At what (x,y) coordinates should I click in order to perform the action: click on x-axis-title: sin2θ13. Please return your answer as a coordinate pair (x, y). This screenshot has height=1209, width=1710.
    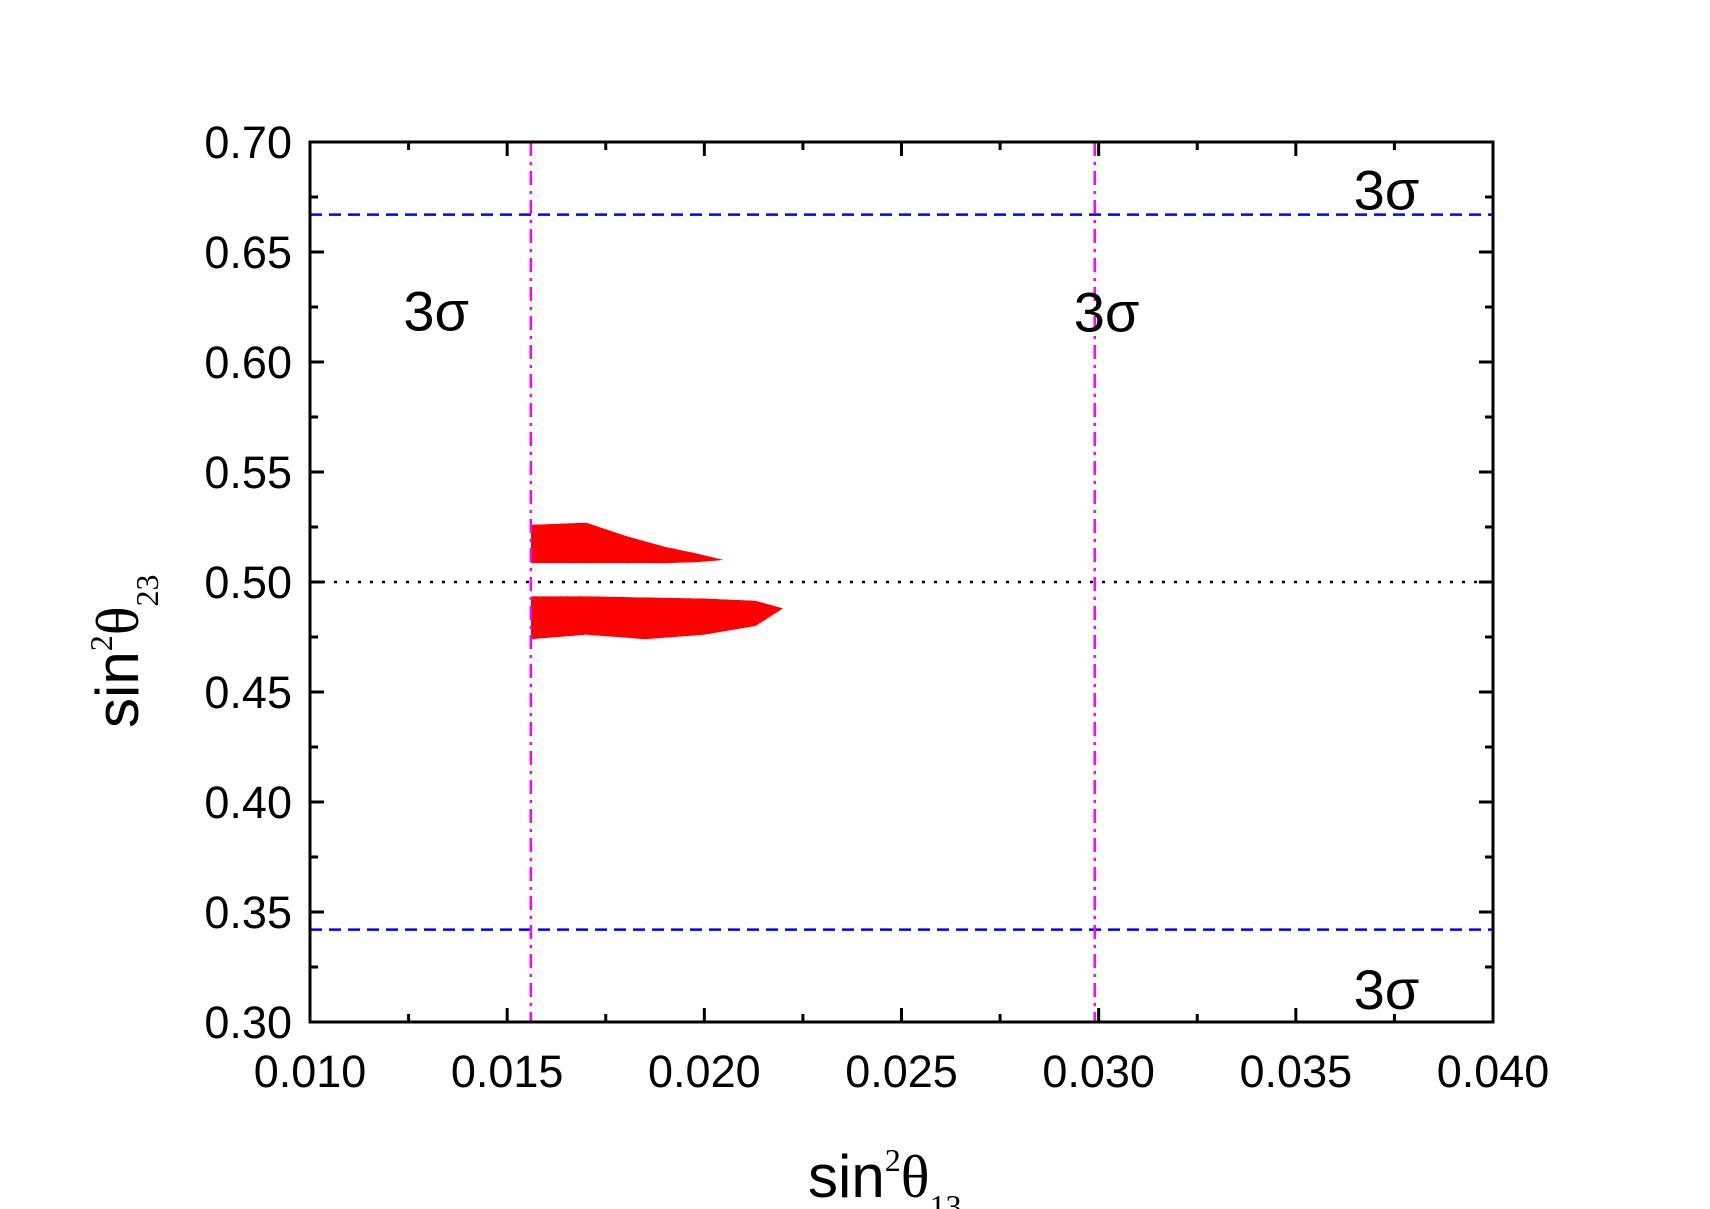
    Looking at the image, I should click on (884, 1175).